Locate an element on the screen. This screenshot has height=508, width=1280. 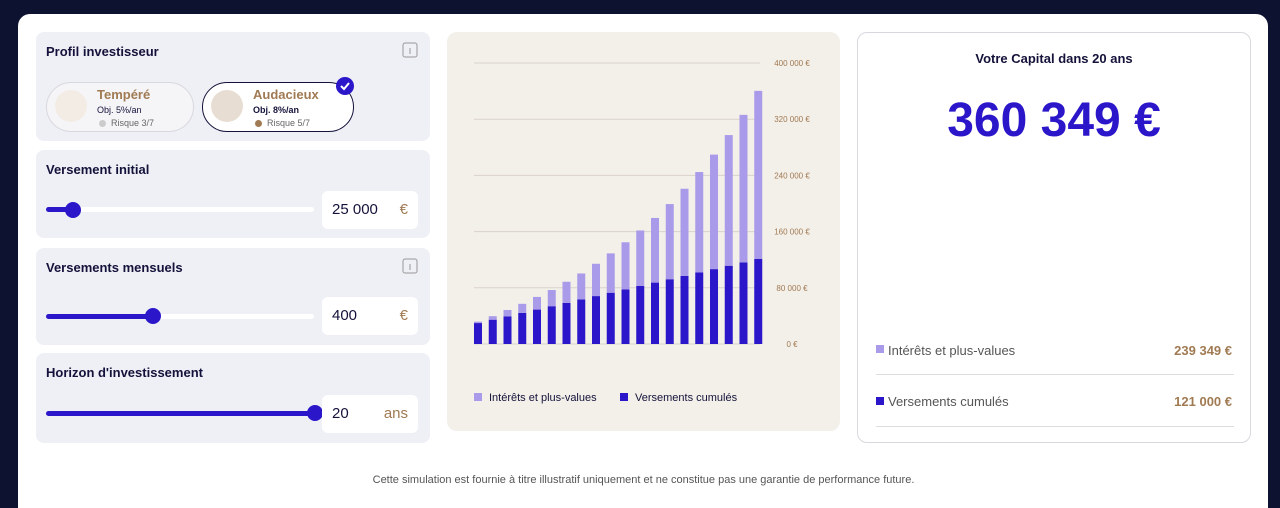
summary-value: 239 349 € is located at coordinates (1203, 350).